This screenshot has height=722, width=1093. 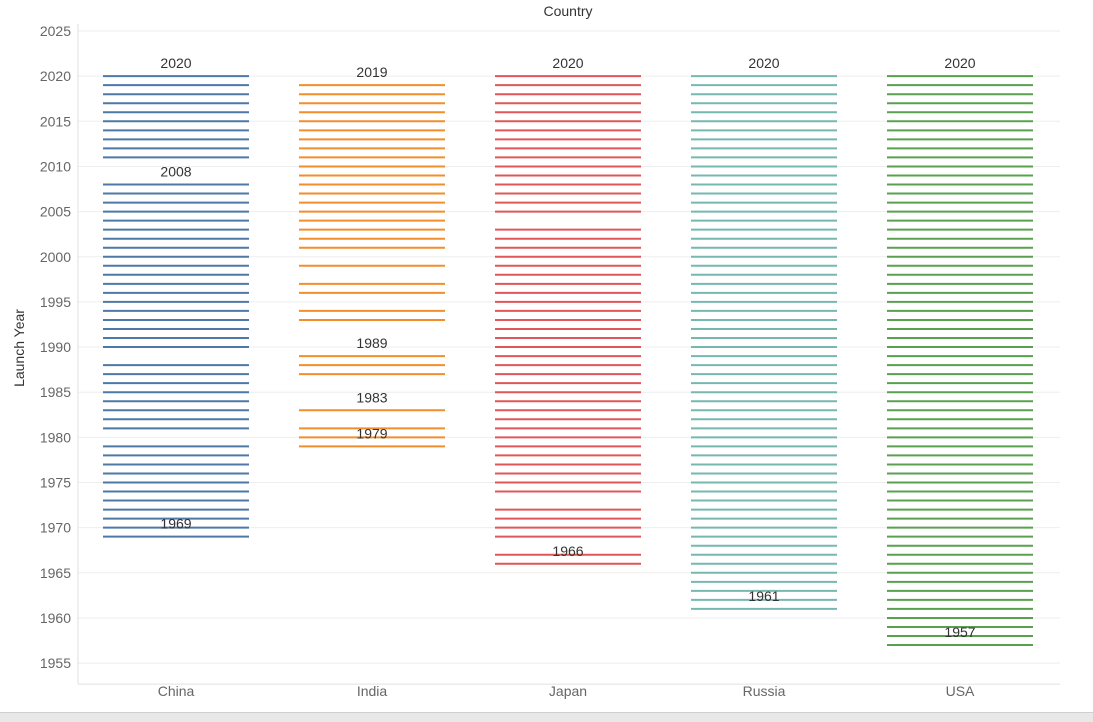 I want to click on y-axis-title: Launch Year, so click(x=19, y=348).